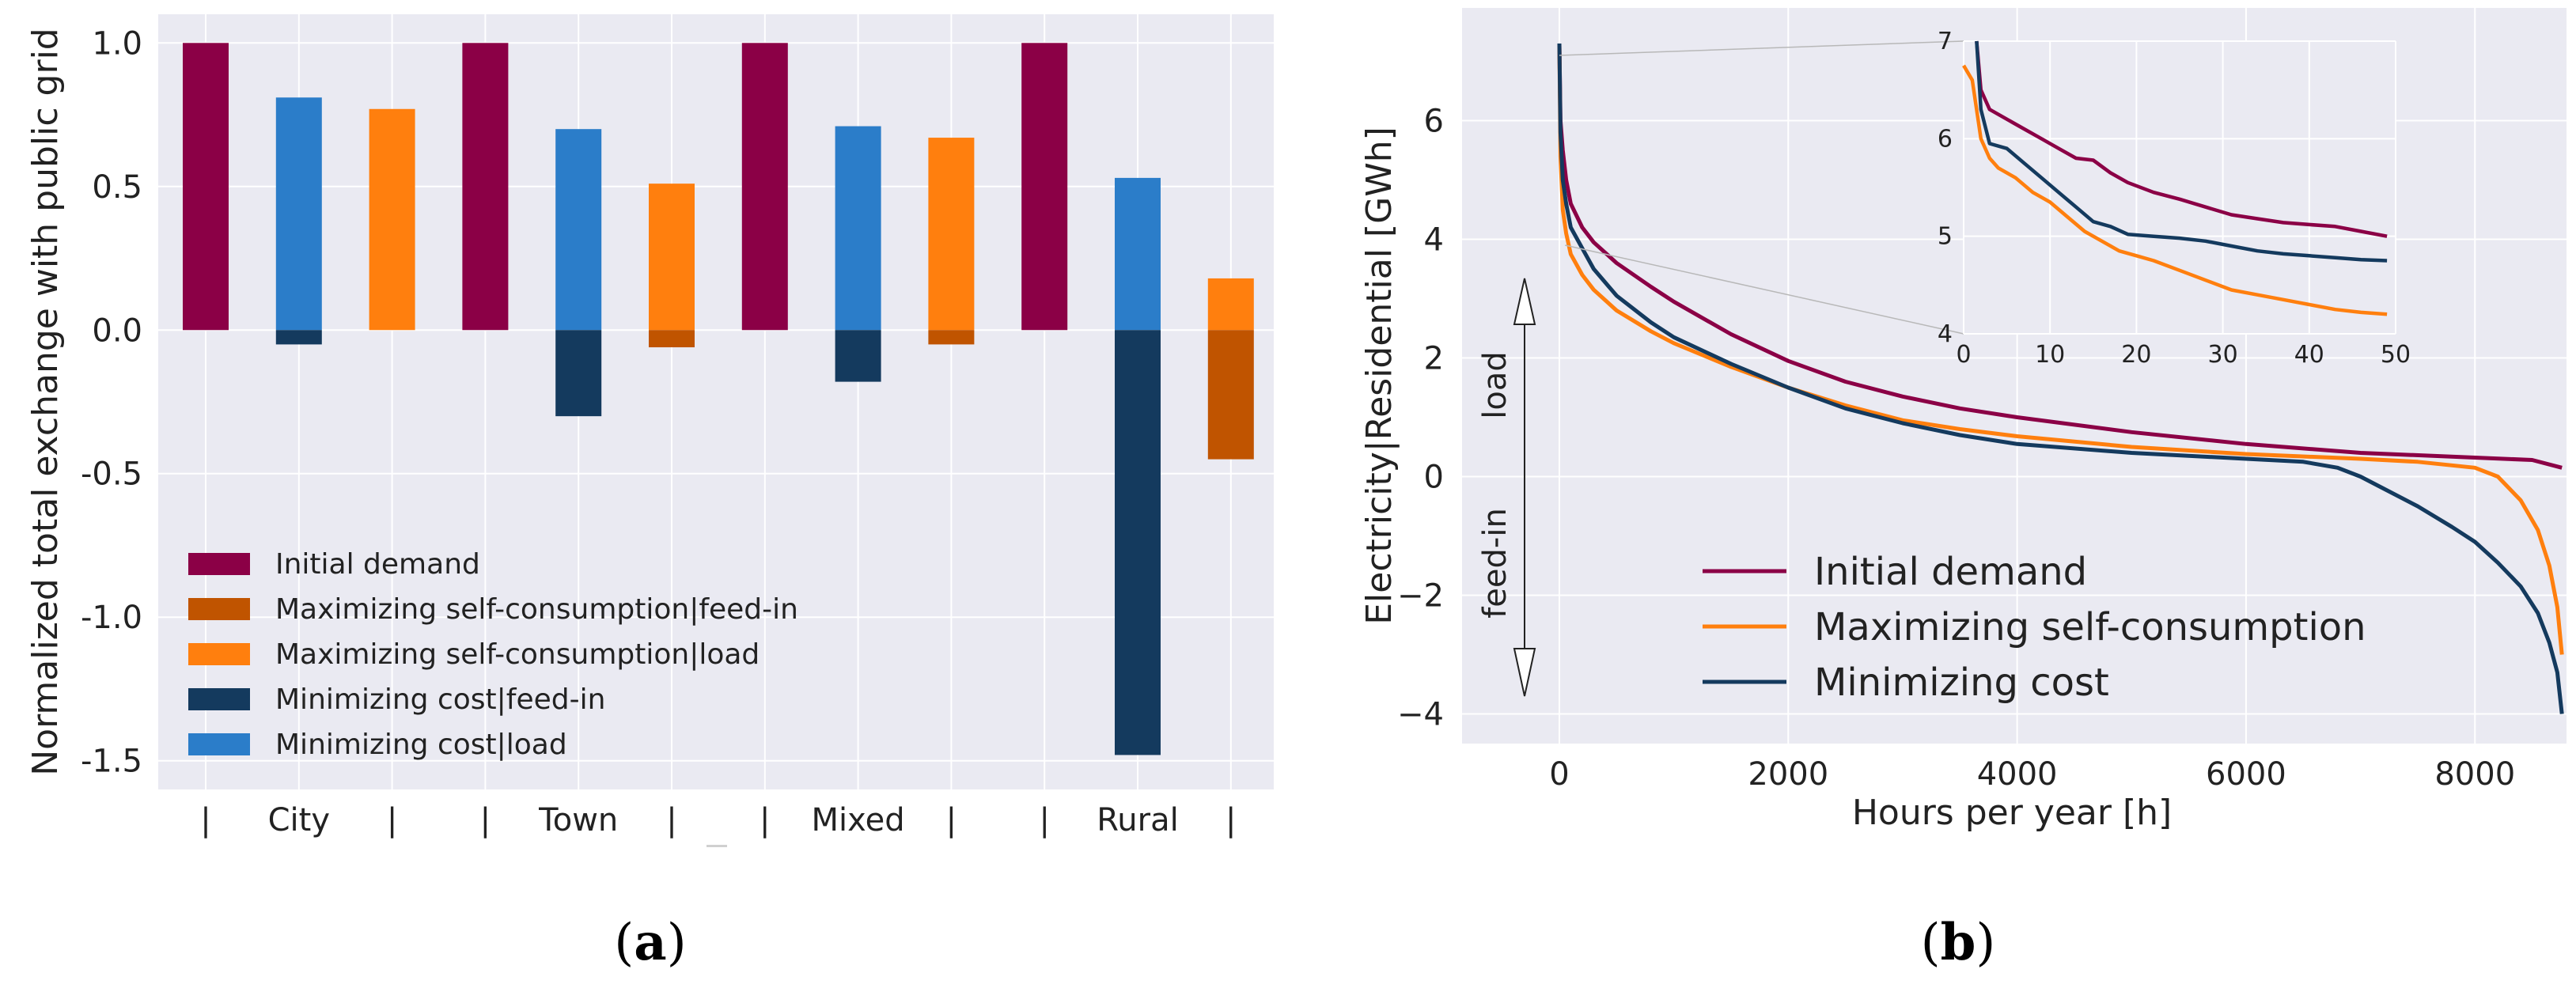  Describe the element at coordinates (1764, 290) in the screenshot. I see `zoom-connector-lower` at that location.